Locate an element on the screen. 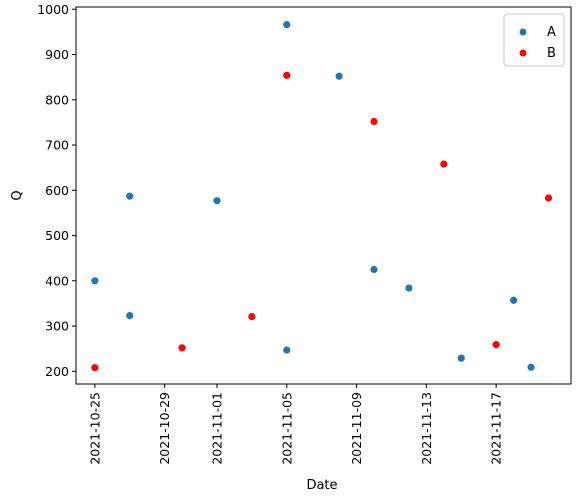  legend: A B is located at coordinates (534, 40).